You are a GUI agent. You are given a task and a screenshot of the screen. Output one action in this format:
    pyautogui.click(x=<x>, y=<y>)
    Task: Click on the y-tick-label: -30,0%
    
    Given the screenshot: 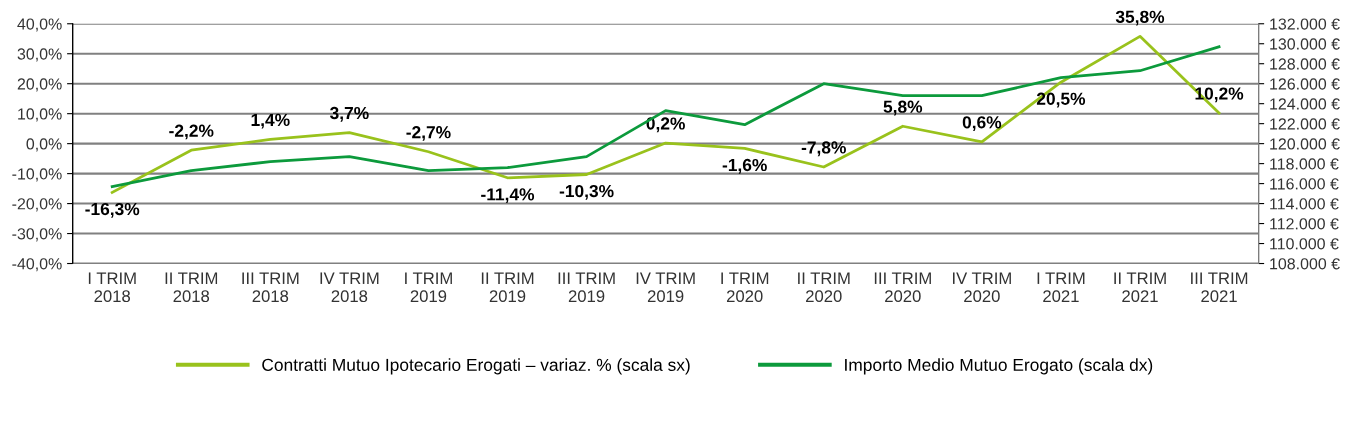 What is the action you would take?
    pyautogui.click(x=37, y=235)
    